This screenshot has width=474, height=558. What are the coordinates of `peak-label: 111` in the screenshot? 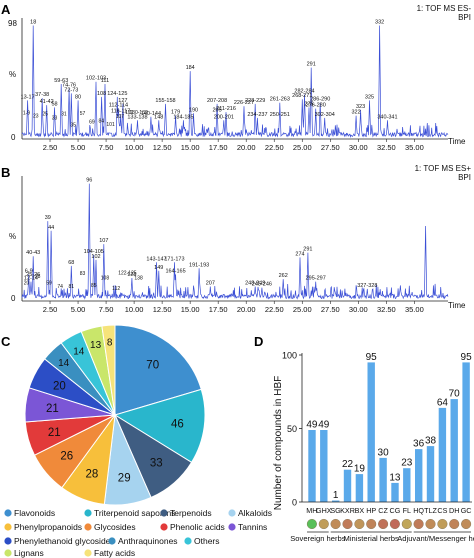 It's located at (105, 81).